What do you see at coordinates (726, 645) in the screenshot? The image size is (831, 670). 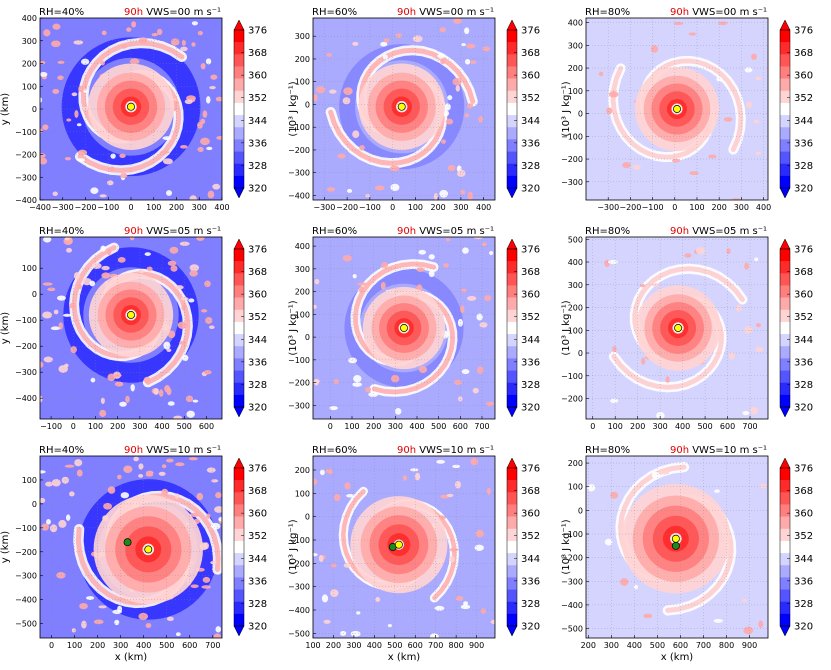 I see `x-tick-label: 800` at bounding box center [726, 645].